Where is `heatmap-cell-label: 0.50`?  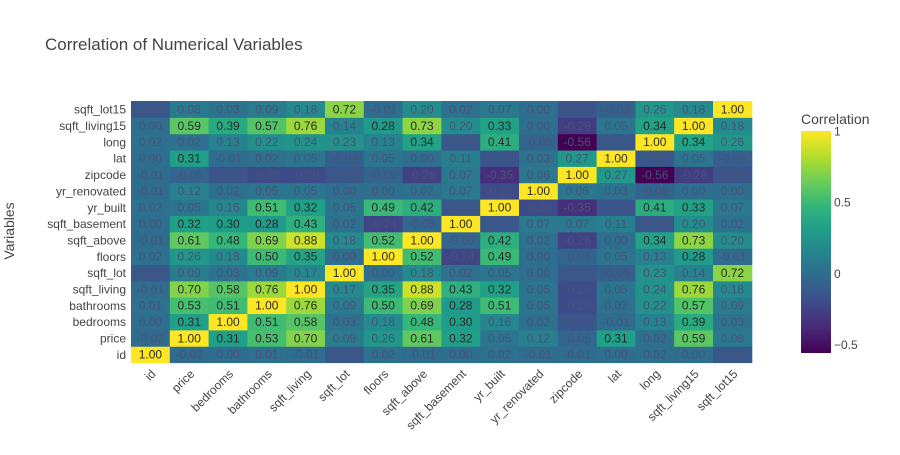 heatmap-cell-label: 0.50 is located at coordinates (384, 306).